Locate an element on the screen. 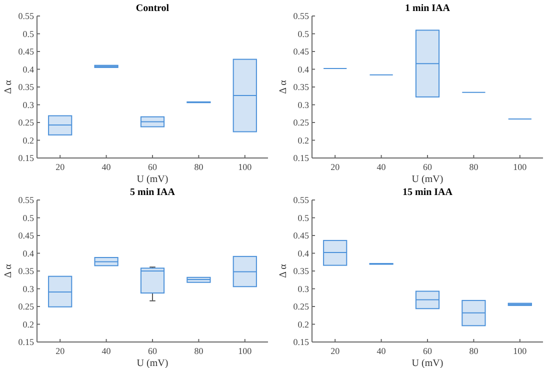  chart-title: 1 min IAA is located at coordinates (427, 8).